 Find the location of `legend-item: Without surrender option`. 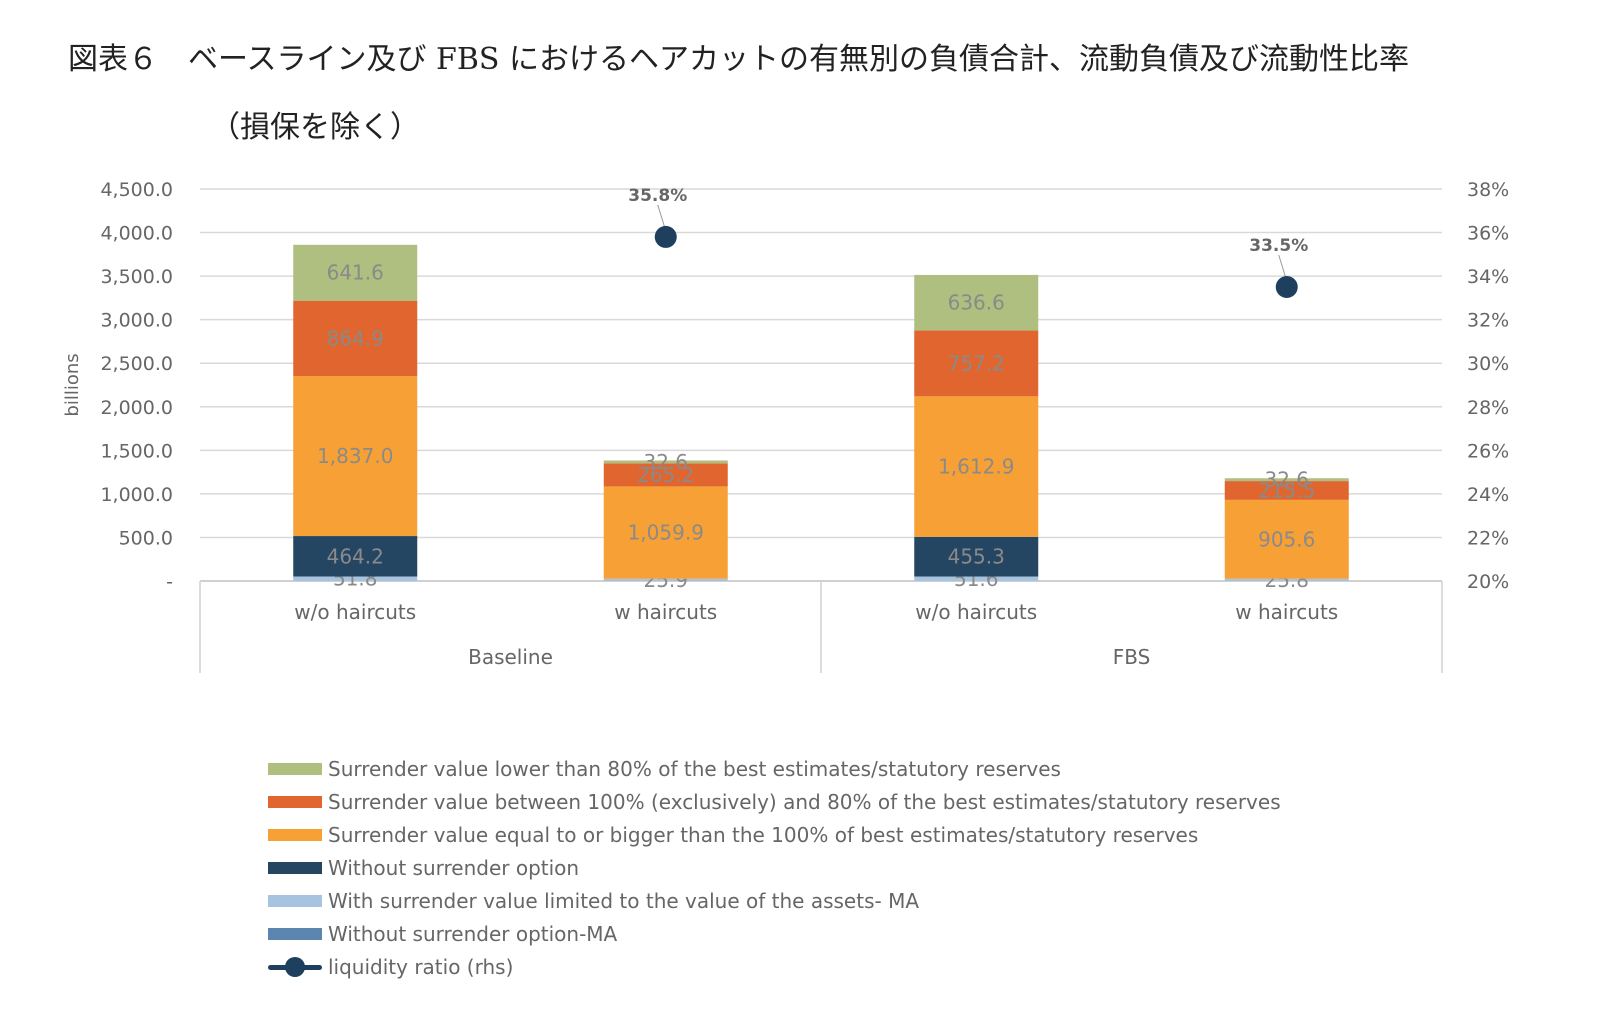

legend-item: Without surrender option is located at coordinates (774, 867).